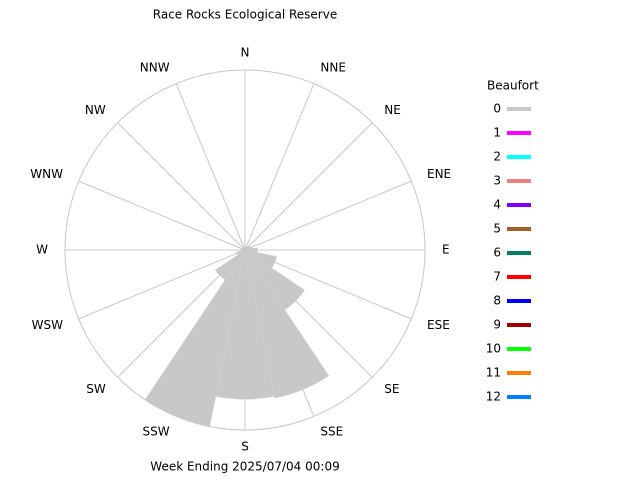 This screenshot has height=480, width=640. Describe the element at coordinates (46, 174) in the screenshot. I see `direction-label: WNW` at that location.